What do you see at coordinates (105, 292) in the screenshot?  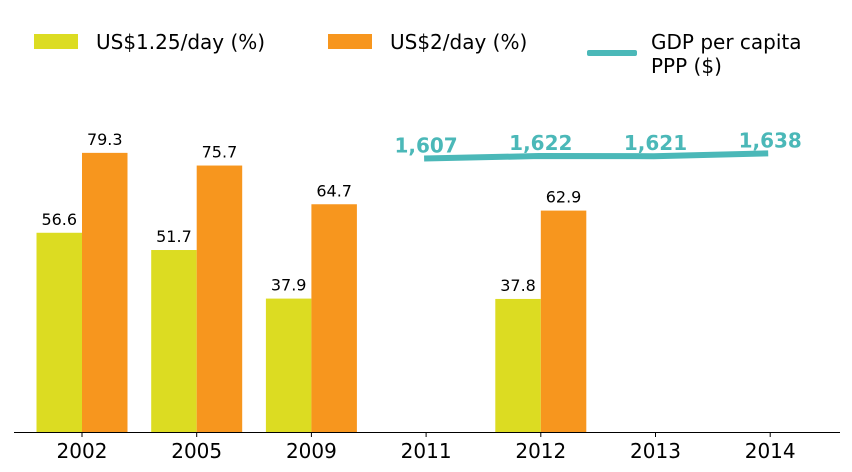 I see `bar-usd2-2002` at bounding box center [105, 292].